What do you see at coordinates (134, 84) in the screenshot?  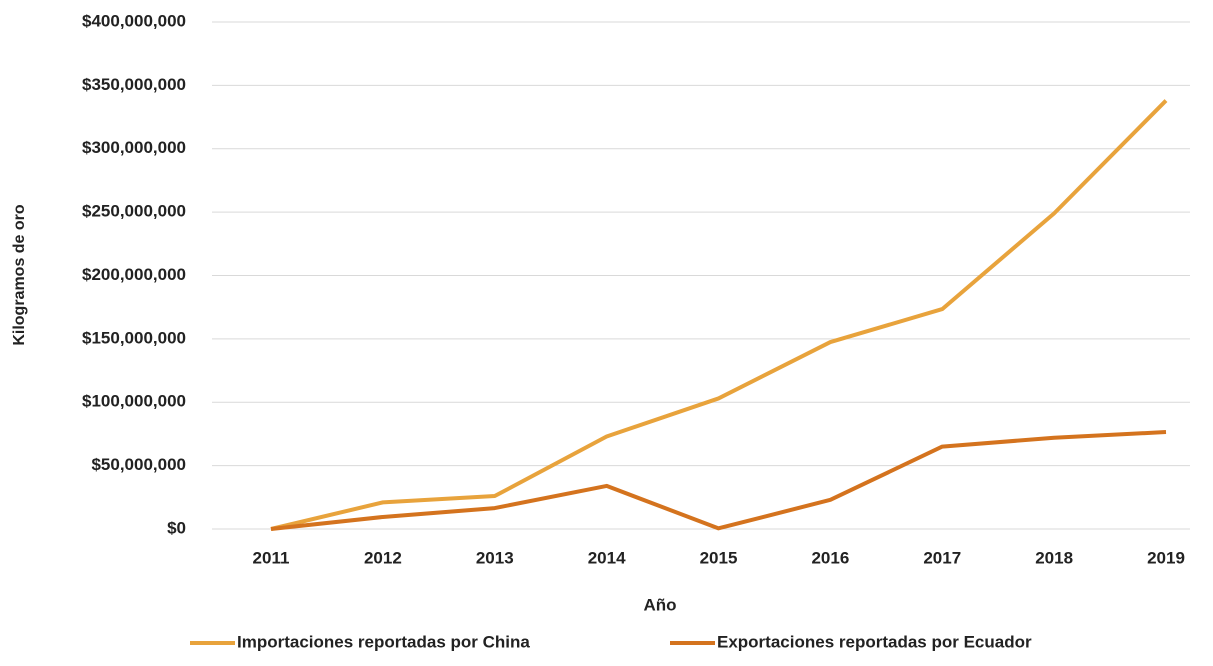 I see `y-tick-label: $350,000,000` at bounding box center [134, 84].